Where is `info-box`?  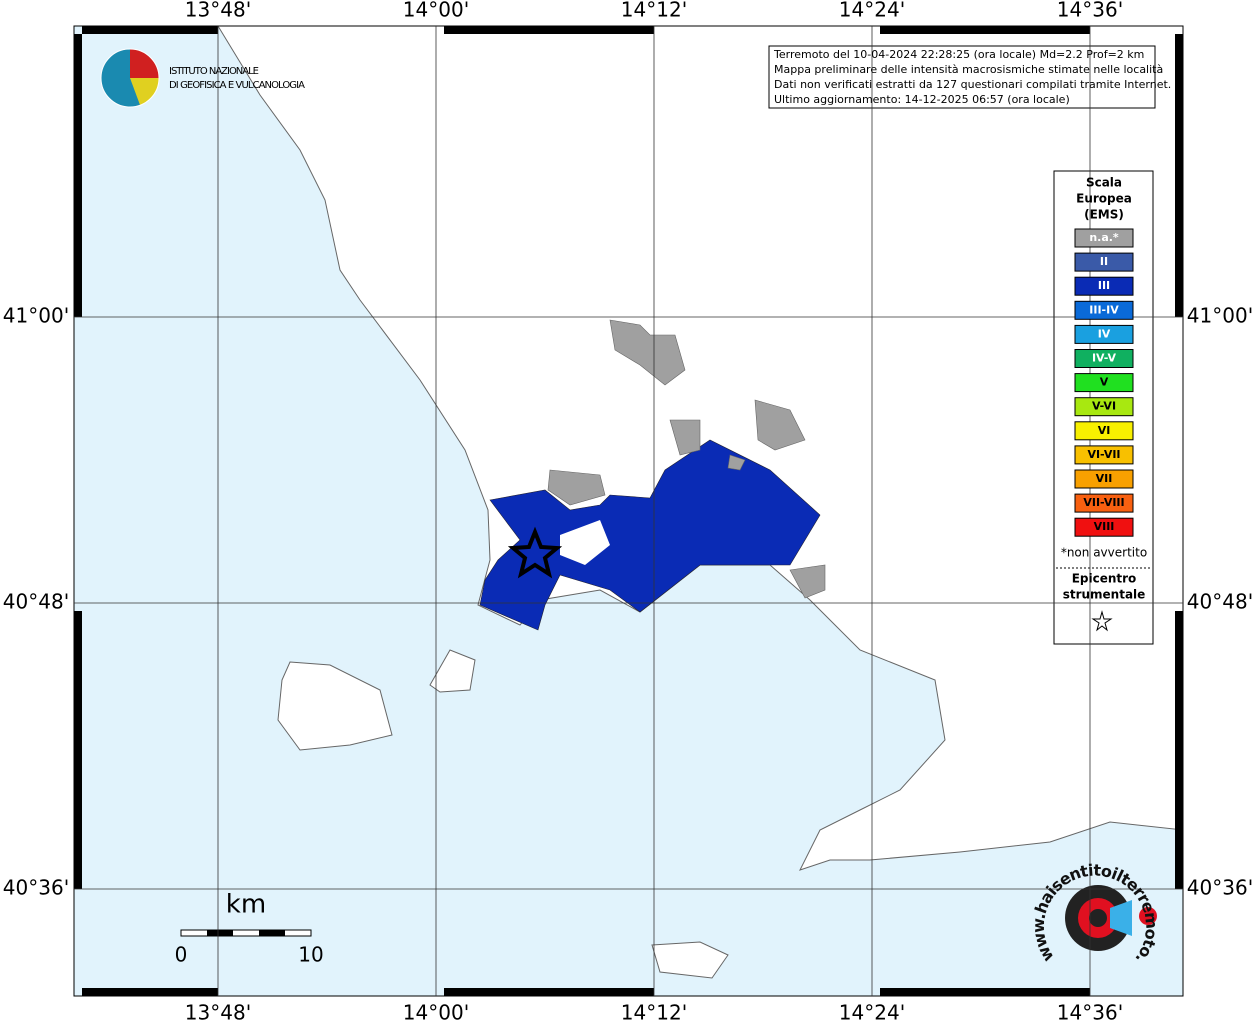
info-box is located at coordinates (962, 77).